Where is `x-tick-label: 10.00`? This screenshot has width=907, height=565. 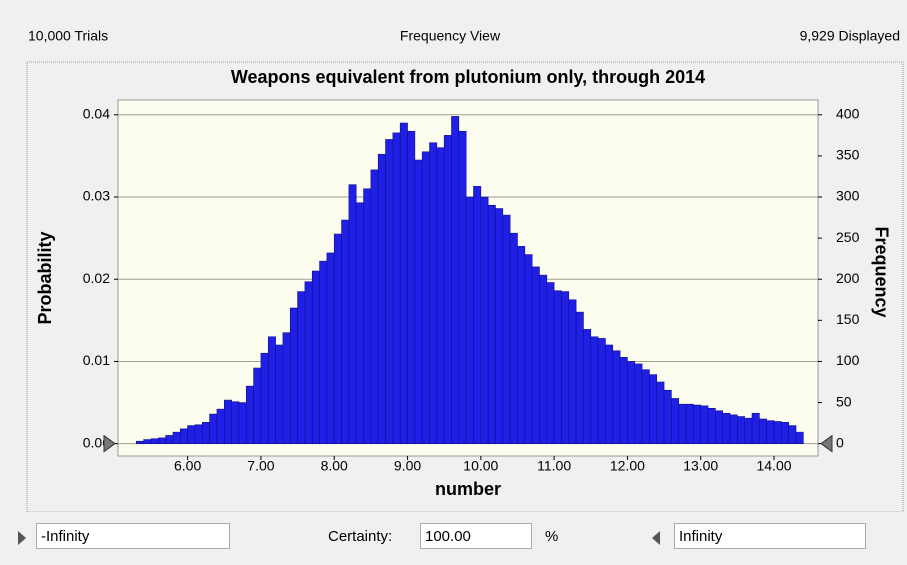
x-tick-label: 10.00 is located at coordinates (480, 466).